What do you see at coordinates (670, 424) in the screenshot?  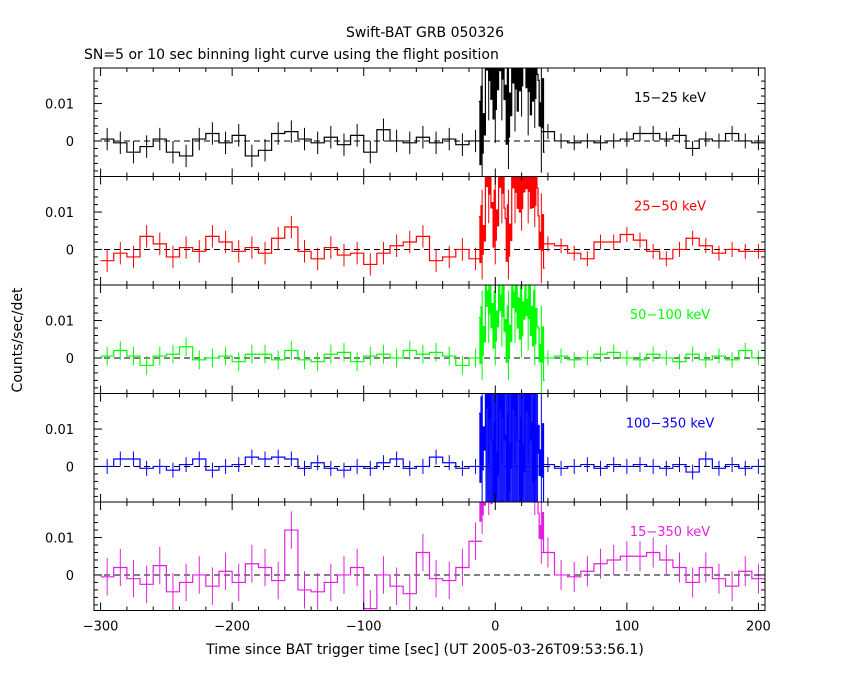 I see `band-label: 100−350 keV` at bounding box center [670, 424].